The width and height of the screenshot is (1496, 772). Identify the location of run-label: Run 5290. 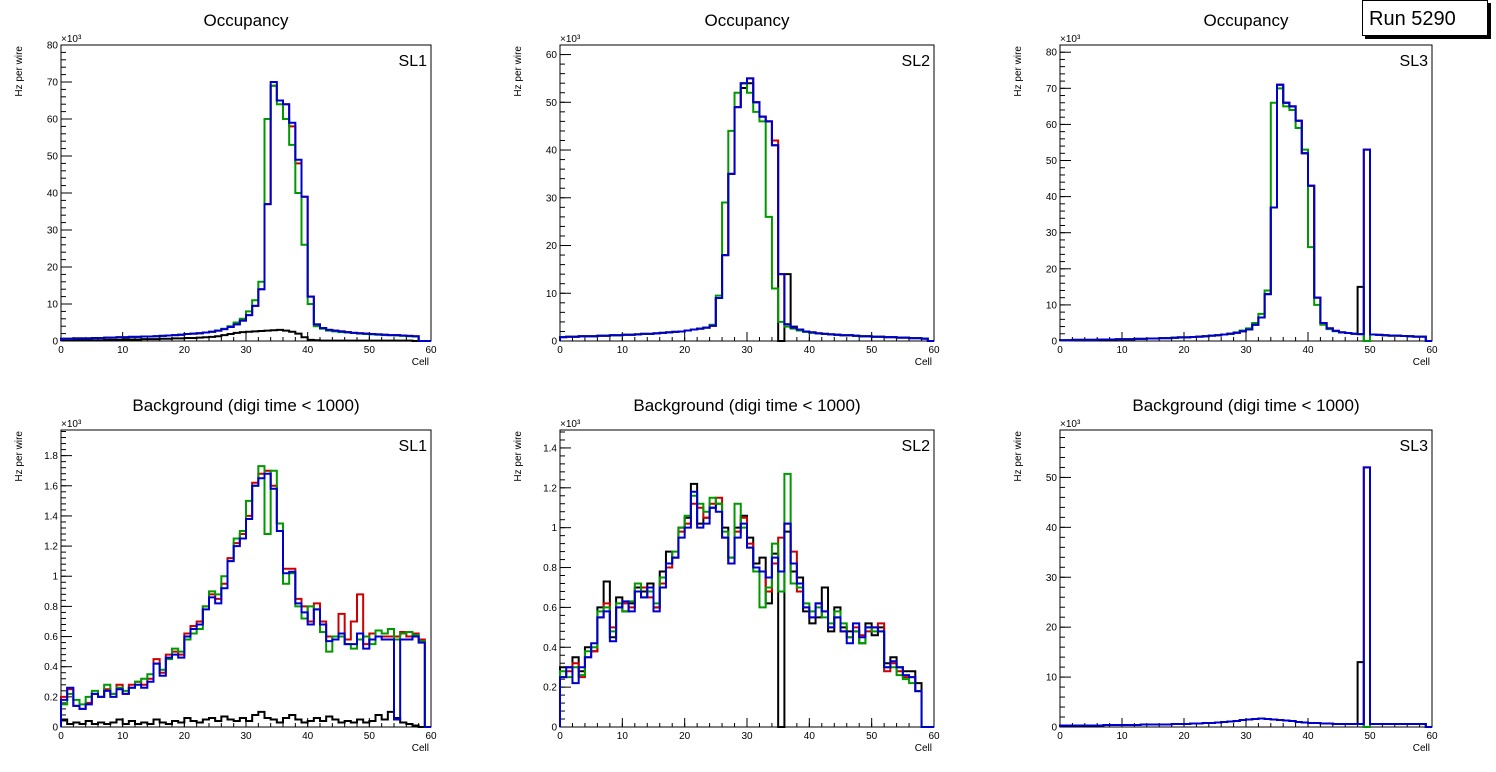
(1412, 19).